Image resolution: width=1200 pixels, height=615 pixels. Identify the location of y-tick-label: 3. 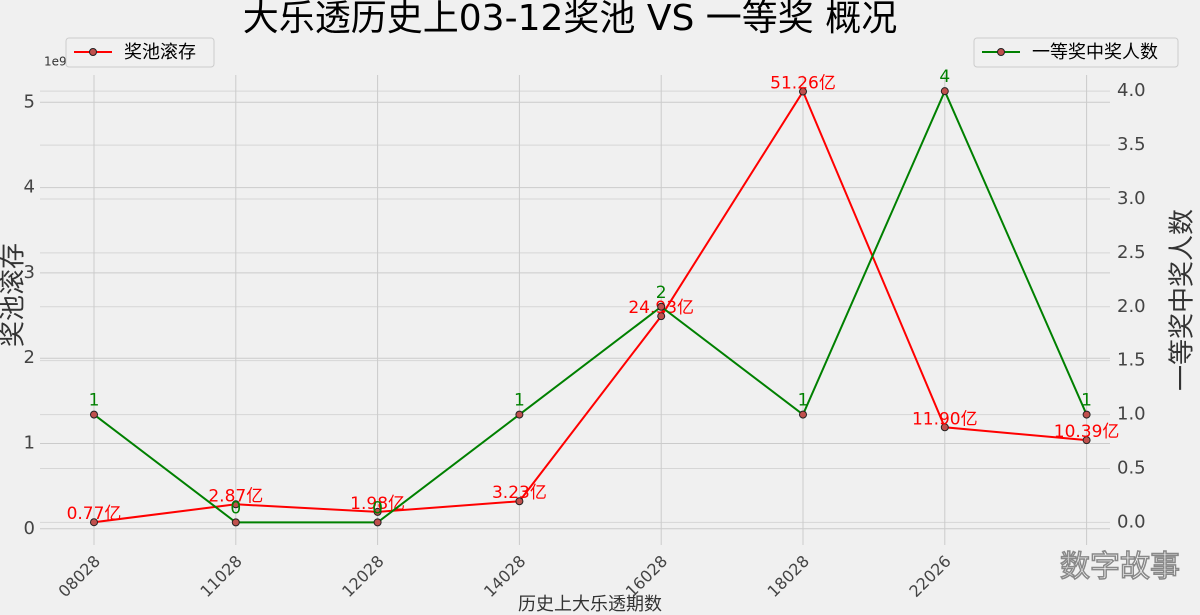
(29, 272).